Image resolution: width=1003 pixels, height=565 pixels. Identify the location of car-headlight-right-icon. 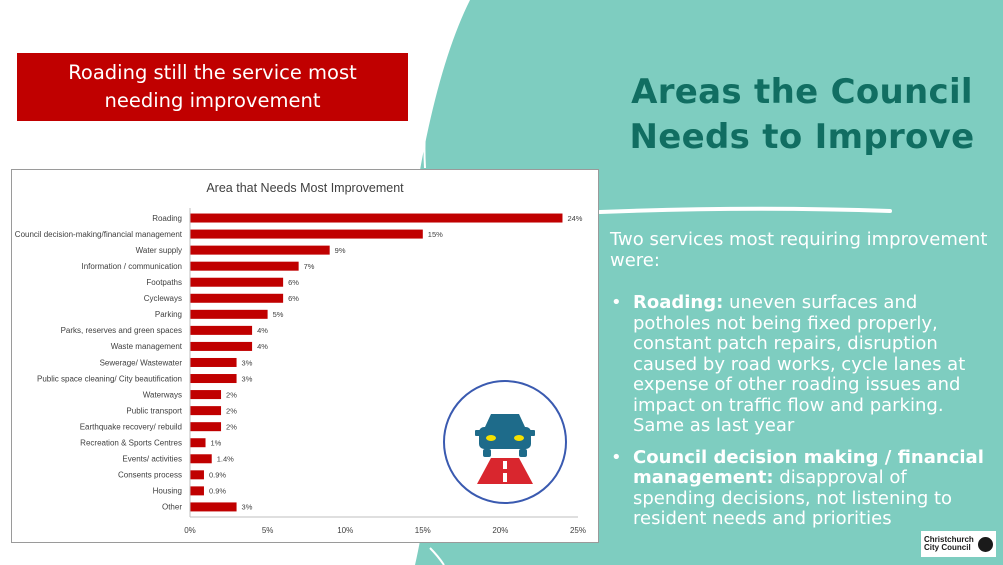
(519, 438).